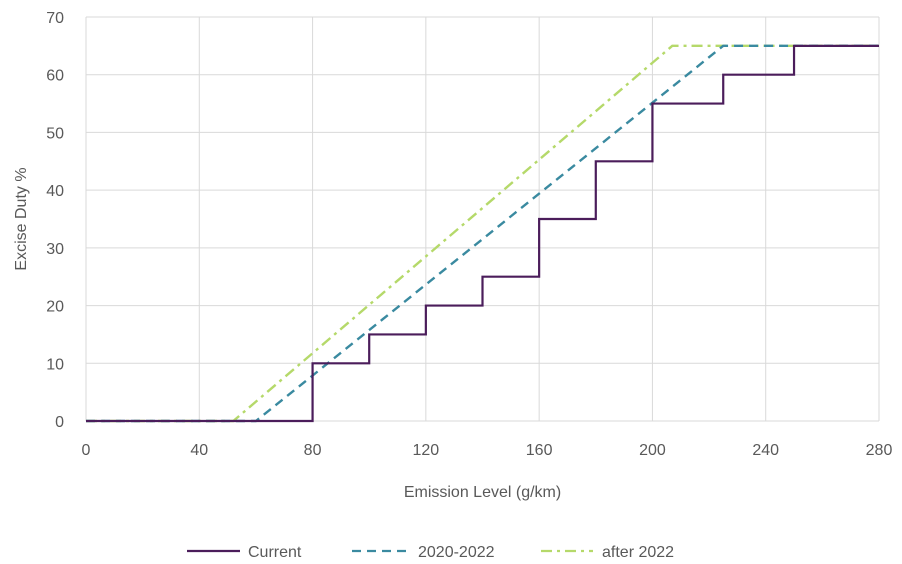  I want to click on y-tick-label: 60, so click(55, 76).